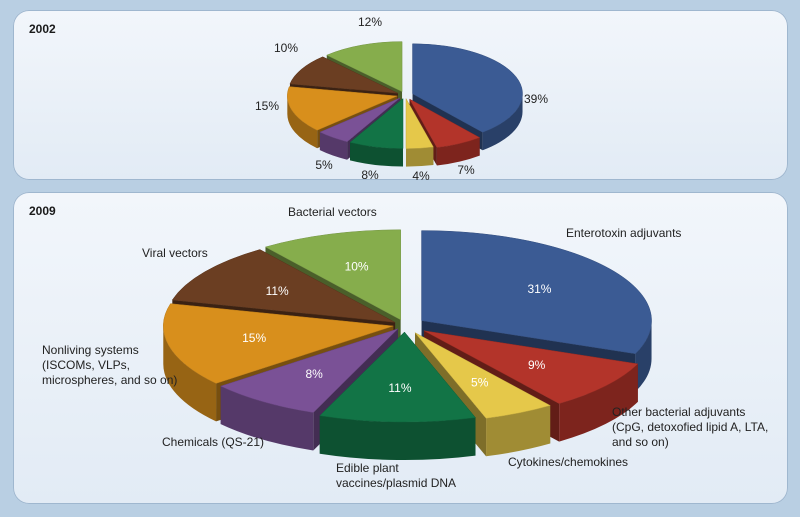 Image resolution: width=800 pixels, height=517 pixels. What do you see at coordinates (370, 175) in the screenshot?
I see `pie-2002-value-label-3: 8%` at bounding box center [370, 175].